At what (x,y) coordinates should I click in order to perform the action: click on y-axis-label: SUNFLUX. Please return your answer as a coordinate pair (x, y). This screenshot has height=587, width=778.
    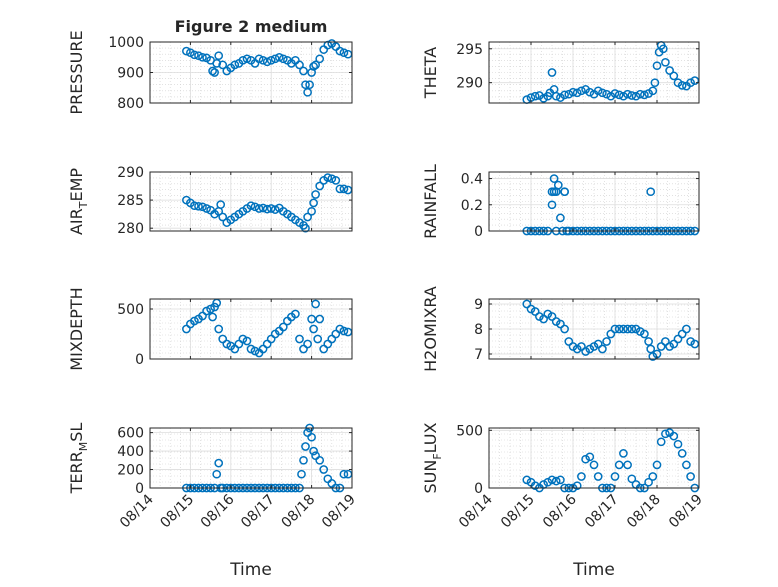
    Looking at the image, I should click on (432, 457).